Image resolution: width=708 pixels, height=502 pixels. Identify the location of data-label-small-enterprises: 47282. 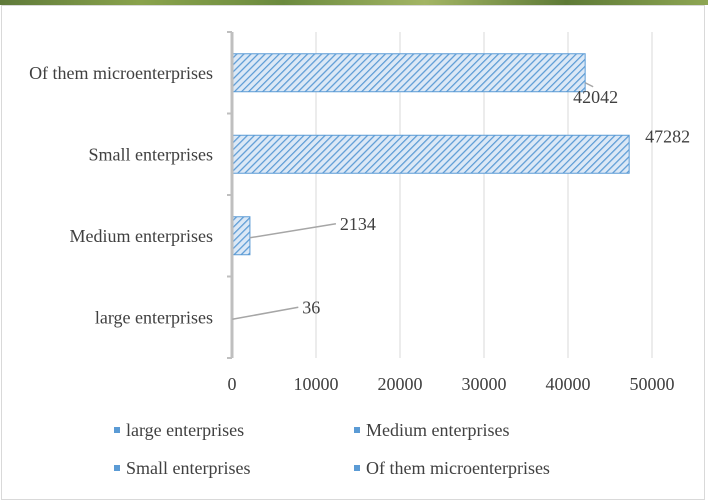
(667, 136).